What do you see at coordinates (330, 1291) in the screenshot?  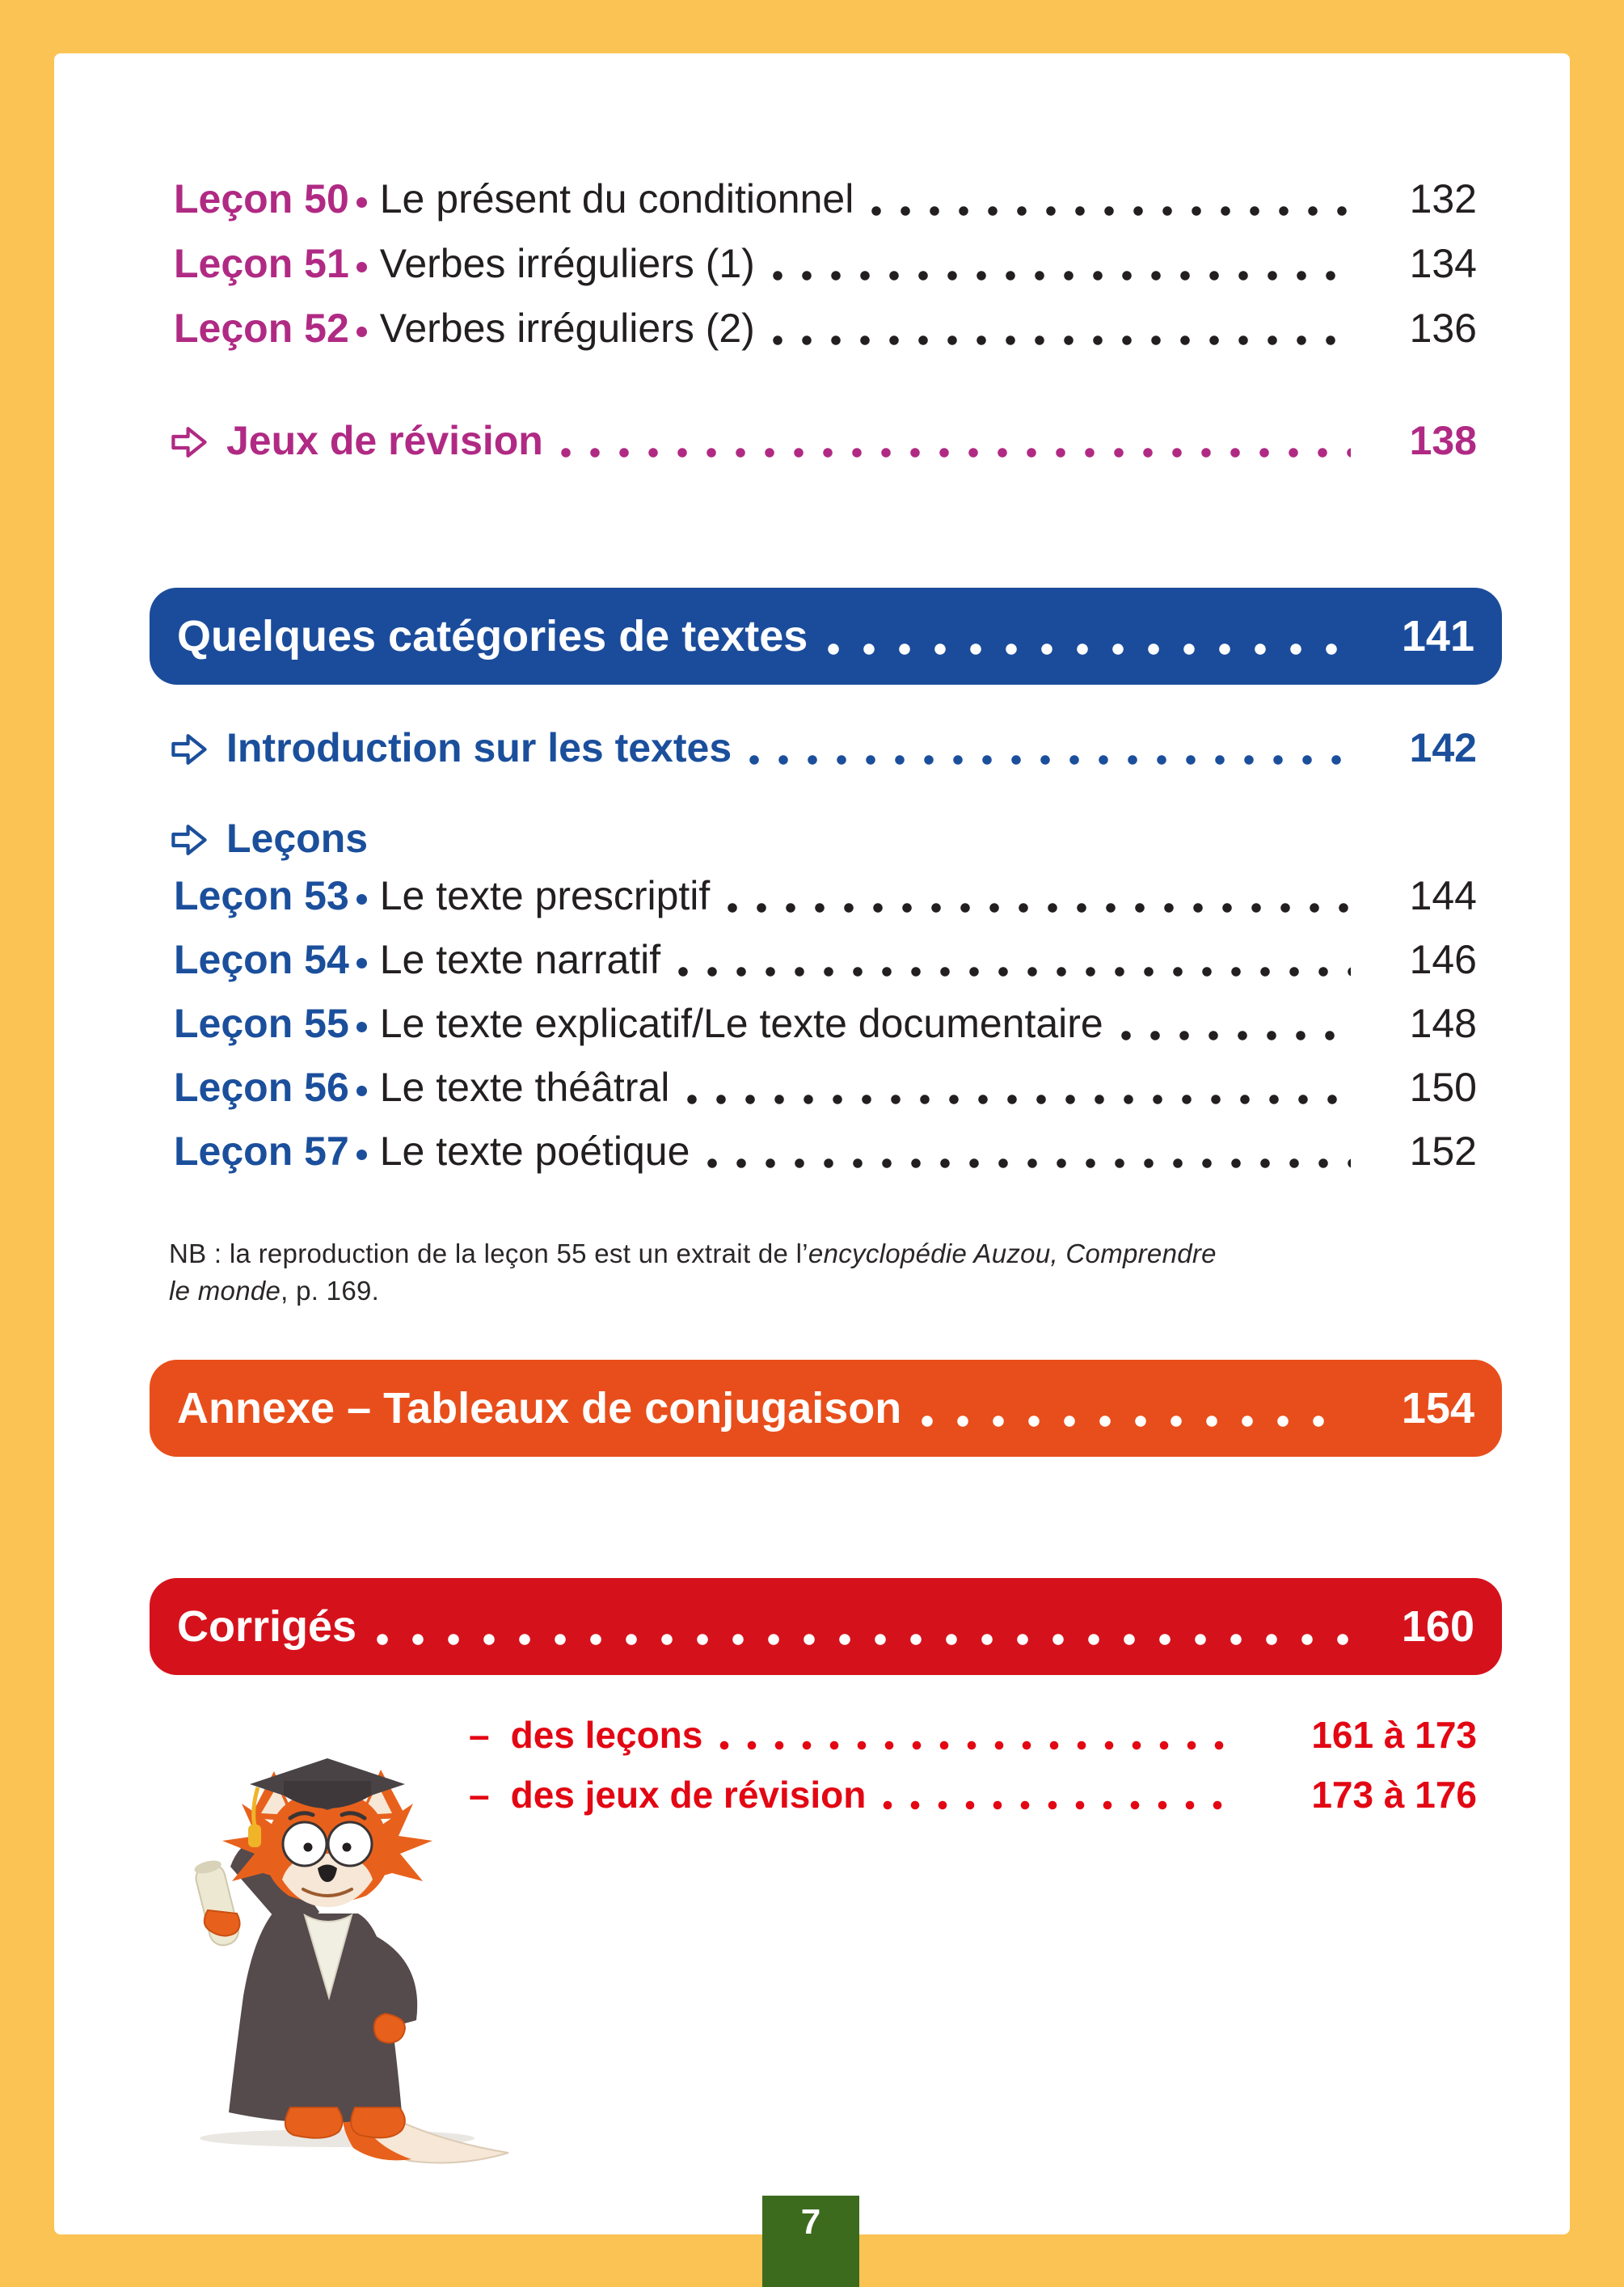 I see `nb-note-regular: , p. 169.` at bounding box center [330, 1291].